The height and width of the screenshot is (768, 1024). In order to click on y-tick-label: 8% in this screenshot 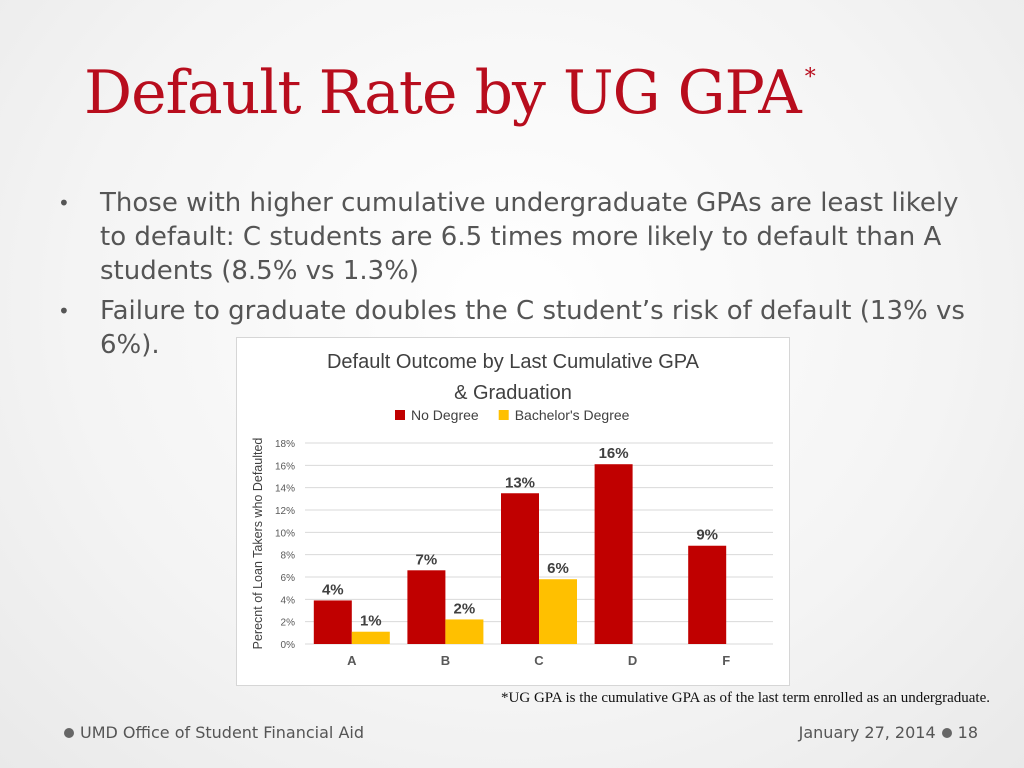, I will do `click(288, 556)`.